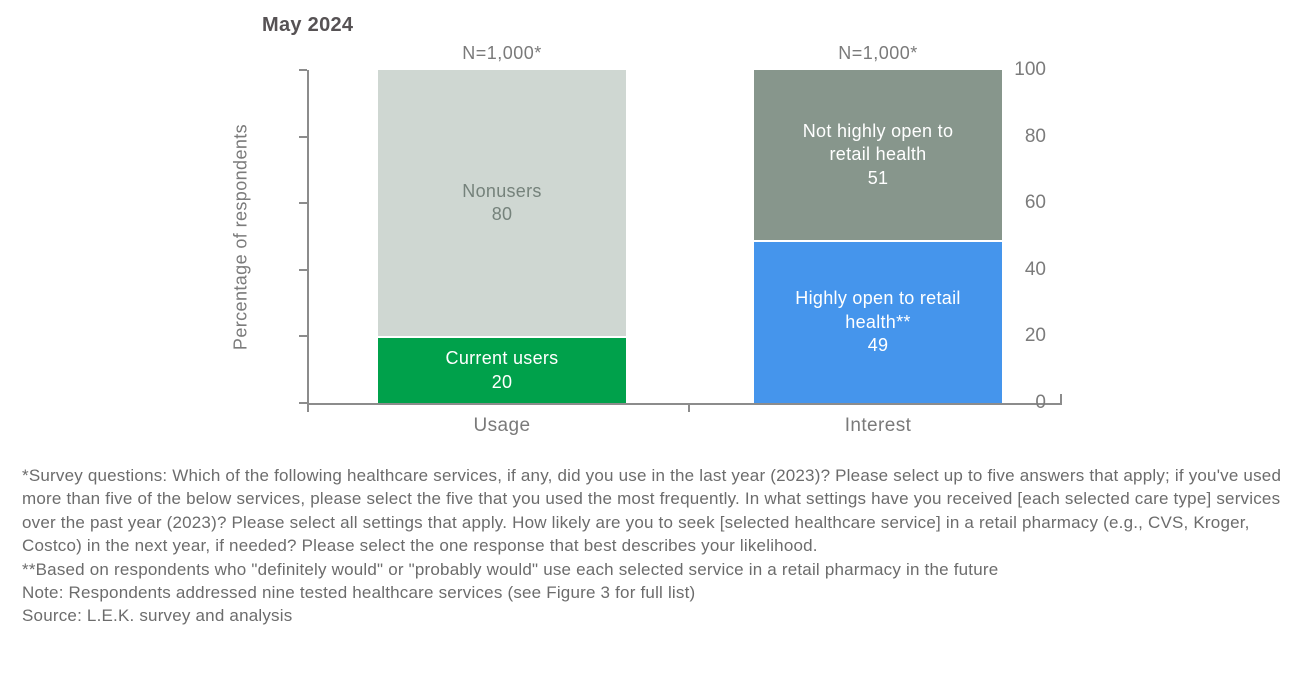  I want to click on bar-stack: Nonusers 80 Current users 20, so click(502, 236).